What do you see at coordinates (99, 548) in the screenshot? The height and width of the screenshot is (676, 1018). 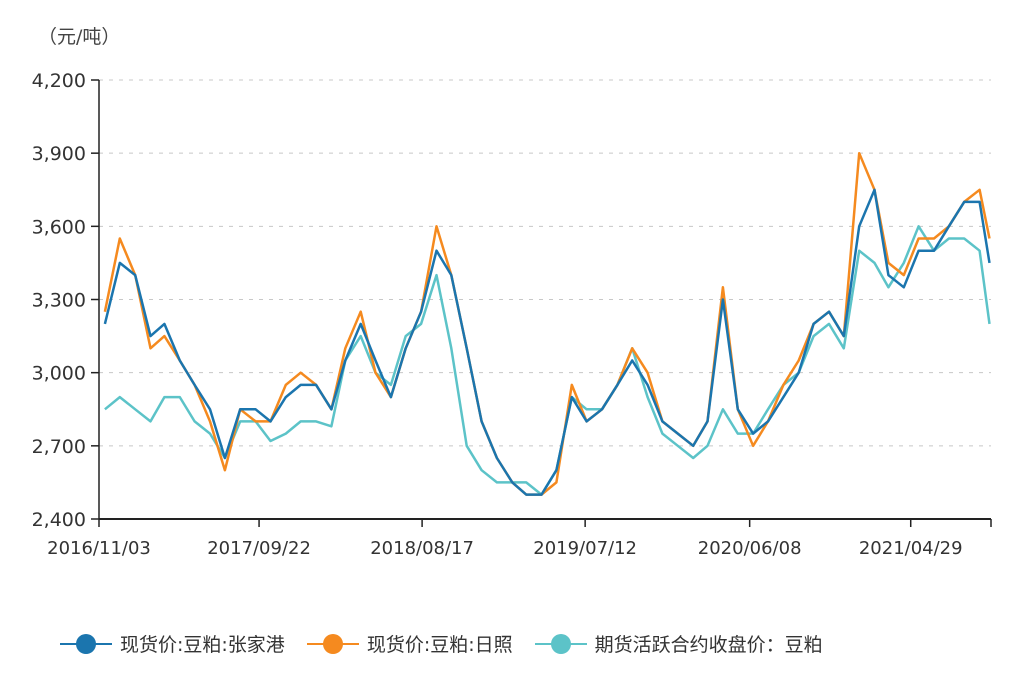 I see `x-tick-label: 2016/11/03` at bounding box center [99, 548].